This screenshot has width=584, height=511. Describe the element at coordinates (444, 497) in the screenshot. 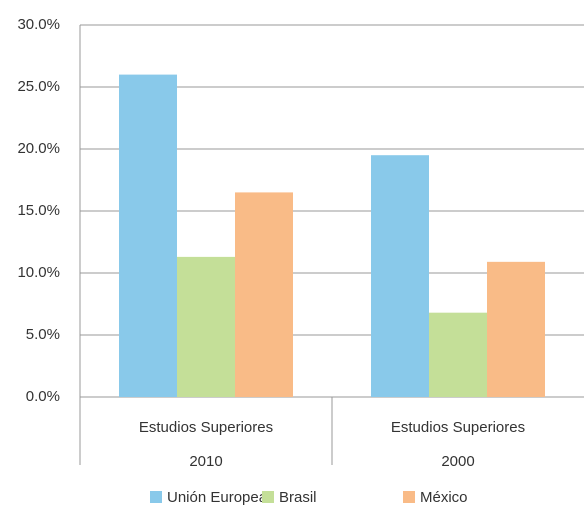

I see `legend-label: México` at that location.